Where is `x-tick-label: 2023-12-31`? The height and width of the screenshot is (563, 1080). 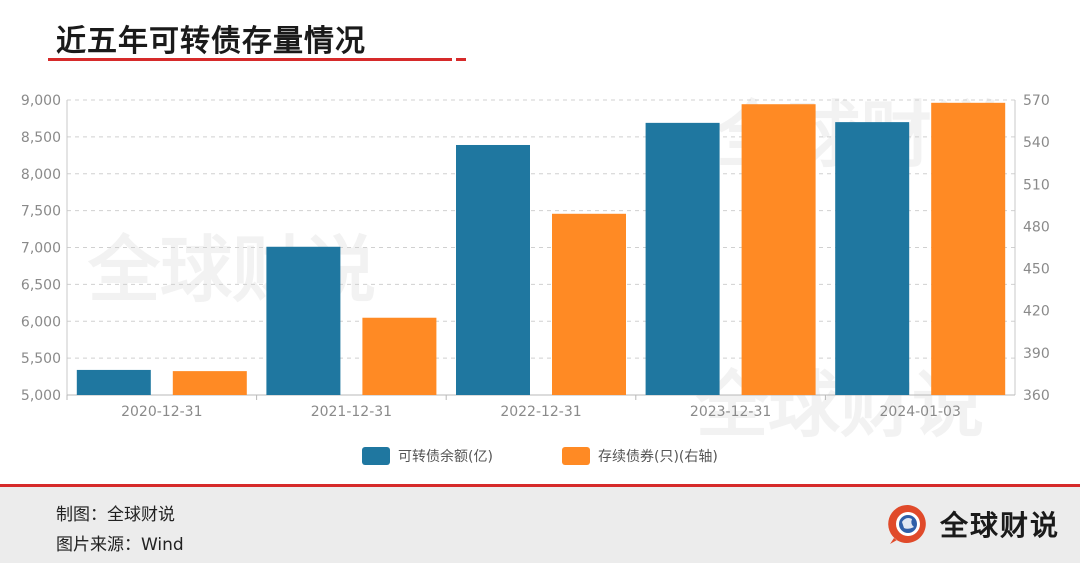 x-tick-label: 2023-12-31 is located at coordinates (730, 412).